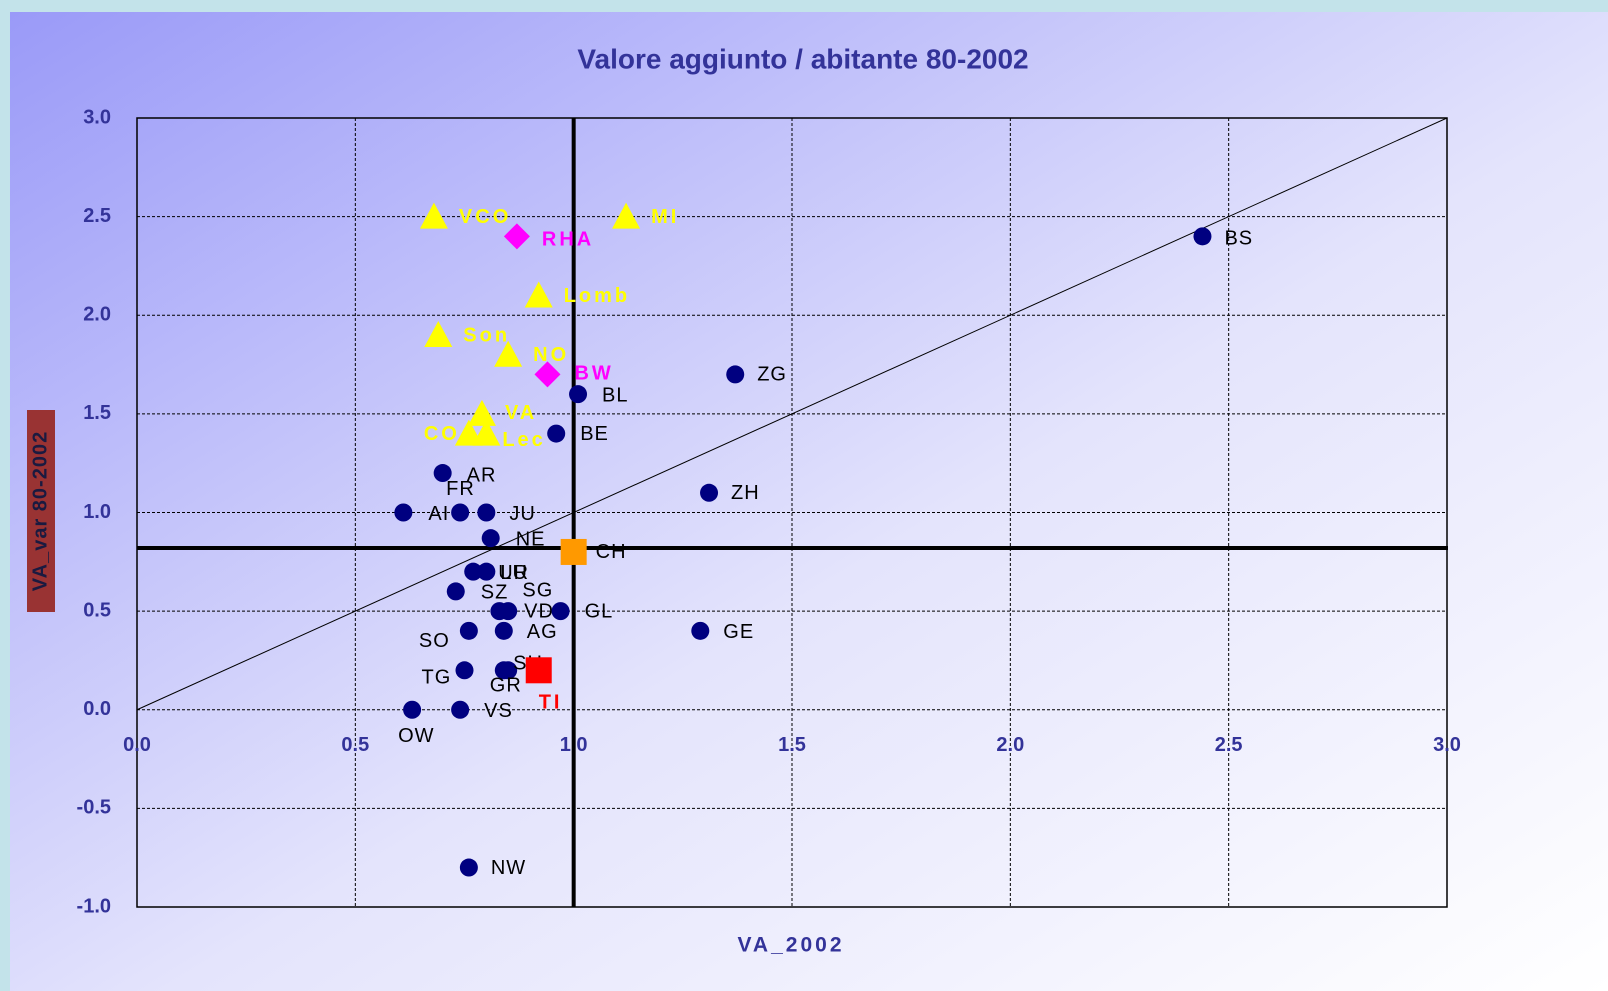 This screenshot has height=991, width=1608. What do you see at coordinates (523, 440) in the screenshot?
I see `point-label: Lec` at bounding box center [523, 440].